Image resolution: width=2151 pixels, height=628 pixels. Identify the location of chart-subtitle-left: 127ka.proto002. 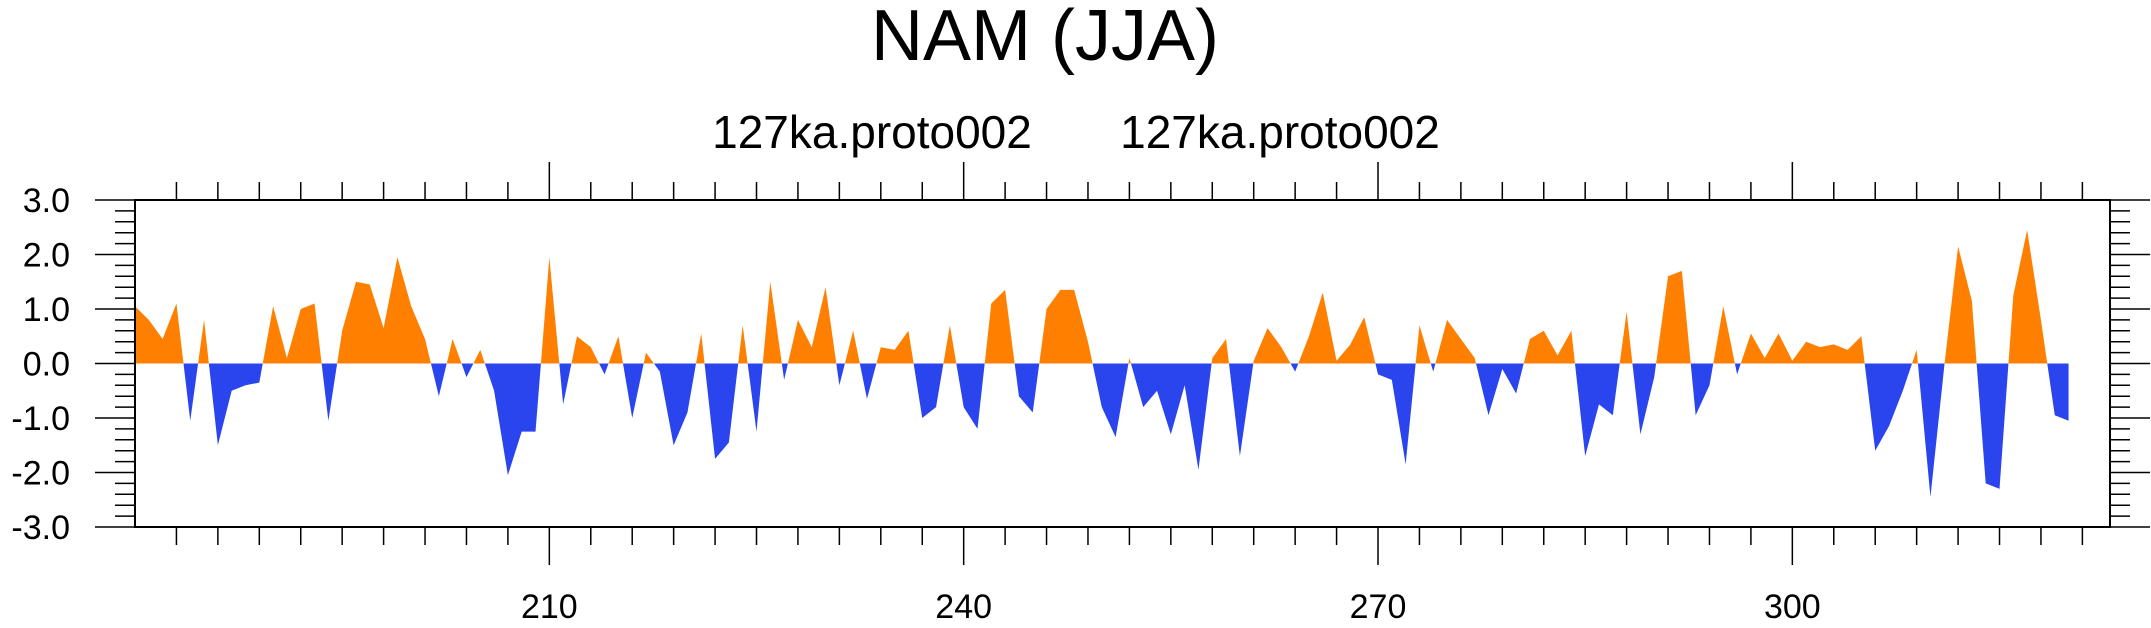
(872, 132).